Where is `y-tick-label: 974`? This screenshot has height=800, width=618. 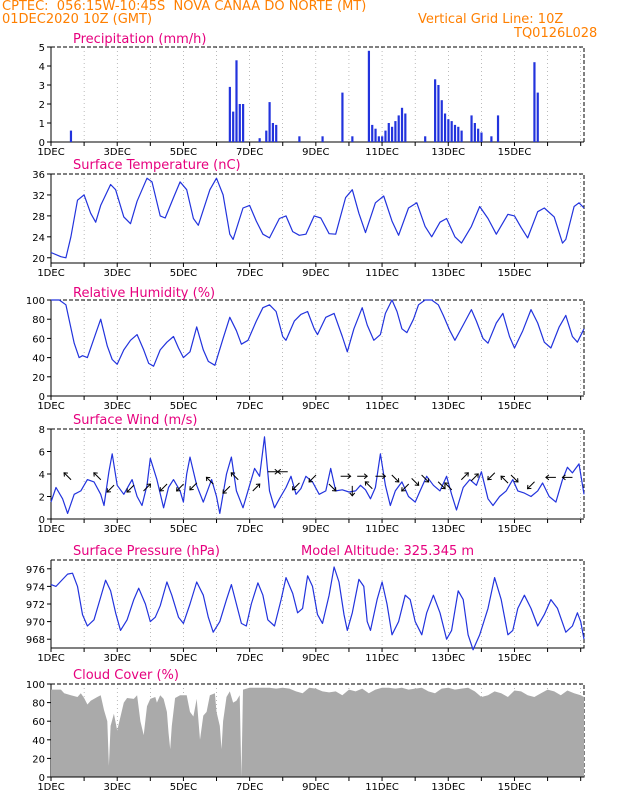
y-tick-label: 974 is located at coordinates (35, 587).